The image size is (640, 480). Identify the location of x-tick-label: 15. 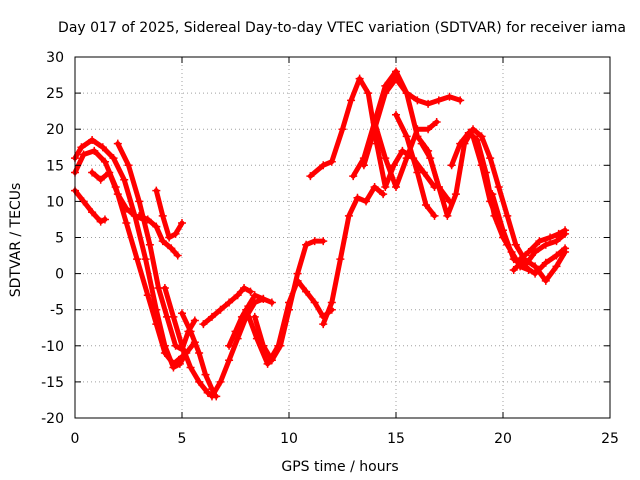
(396, 439).